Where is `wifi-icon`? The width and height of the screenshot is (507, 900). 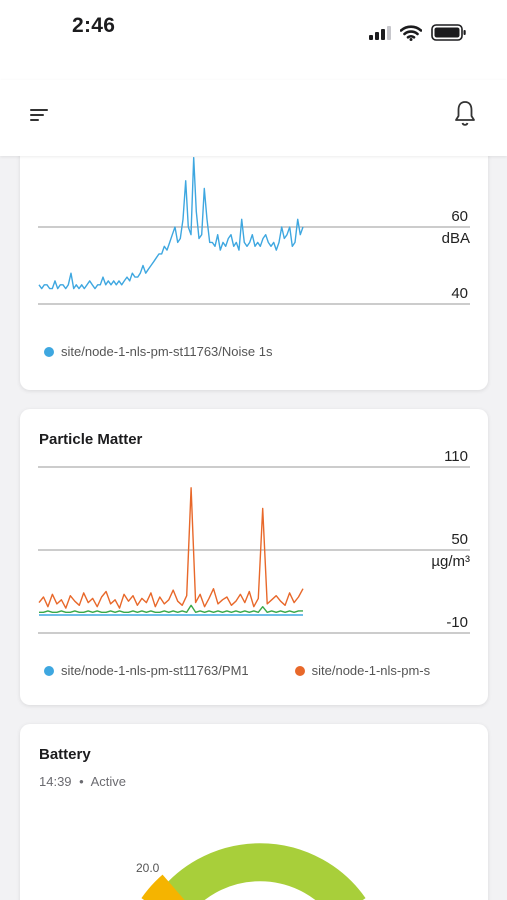 wifi-icon is located at coordinates (411, 32).